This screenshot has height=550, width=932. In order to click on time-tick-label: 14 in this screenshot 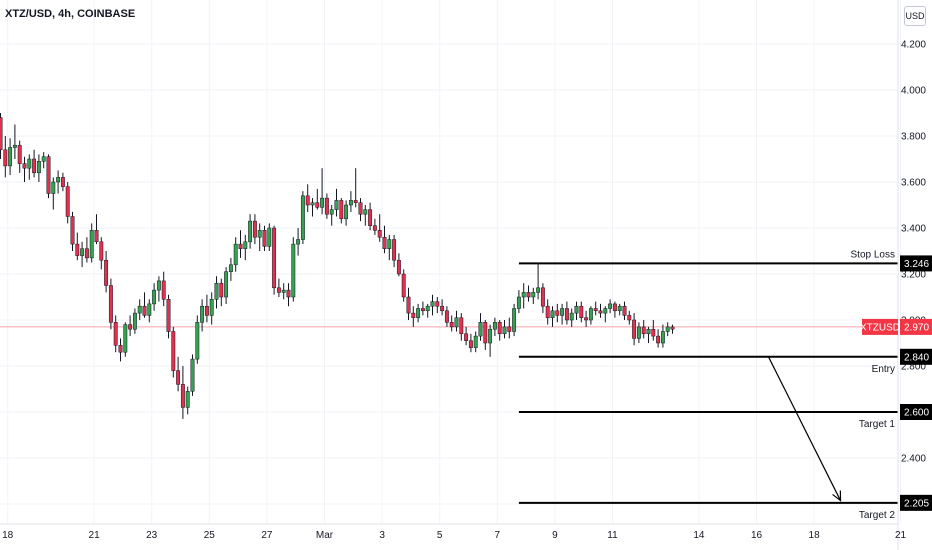, I will do `click(699, 535)`.